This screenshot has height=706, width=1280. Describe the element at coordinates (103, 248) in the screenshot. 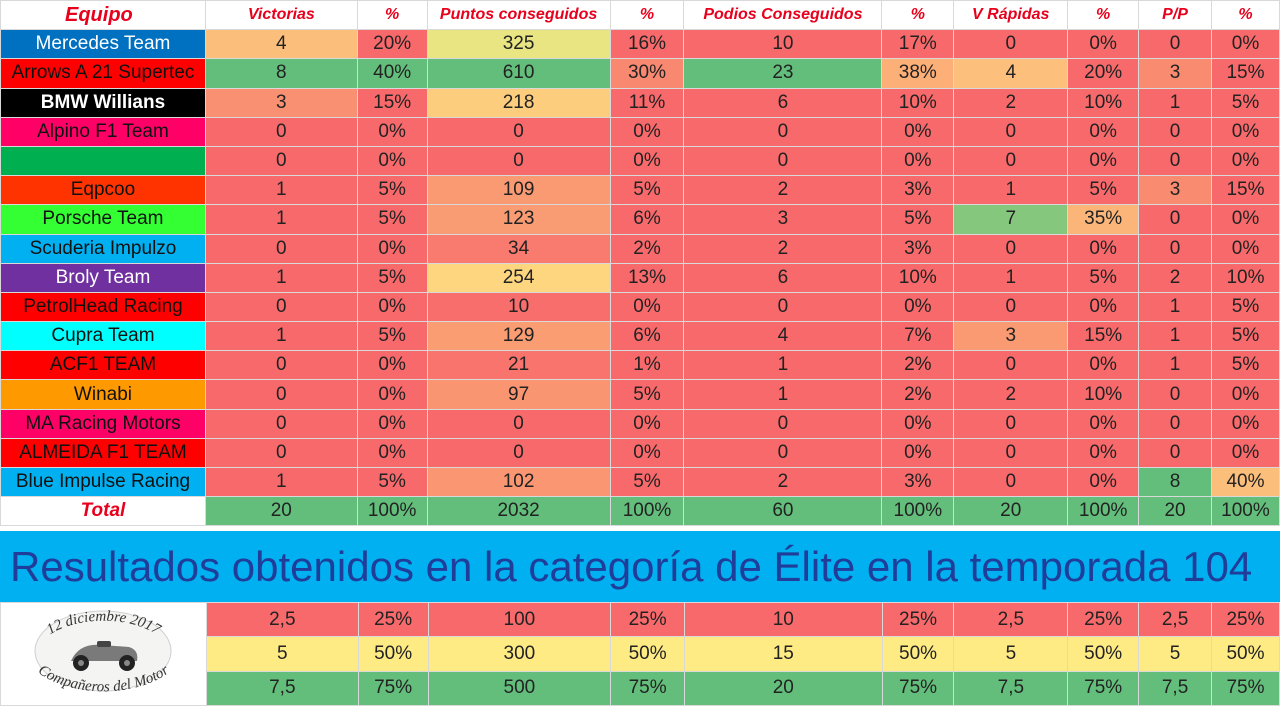

I see `team-name: Scuderia Impulzo` at that location.